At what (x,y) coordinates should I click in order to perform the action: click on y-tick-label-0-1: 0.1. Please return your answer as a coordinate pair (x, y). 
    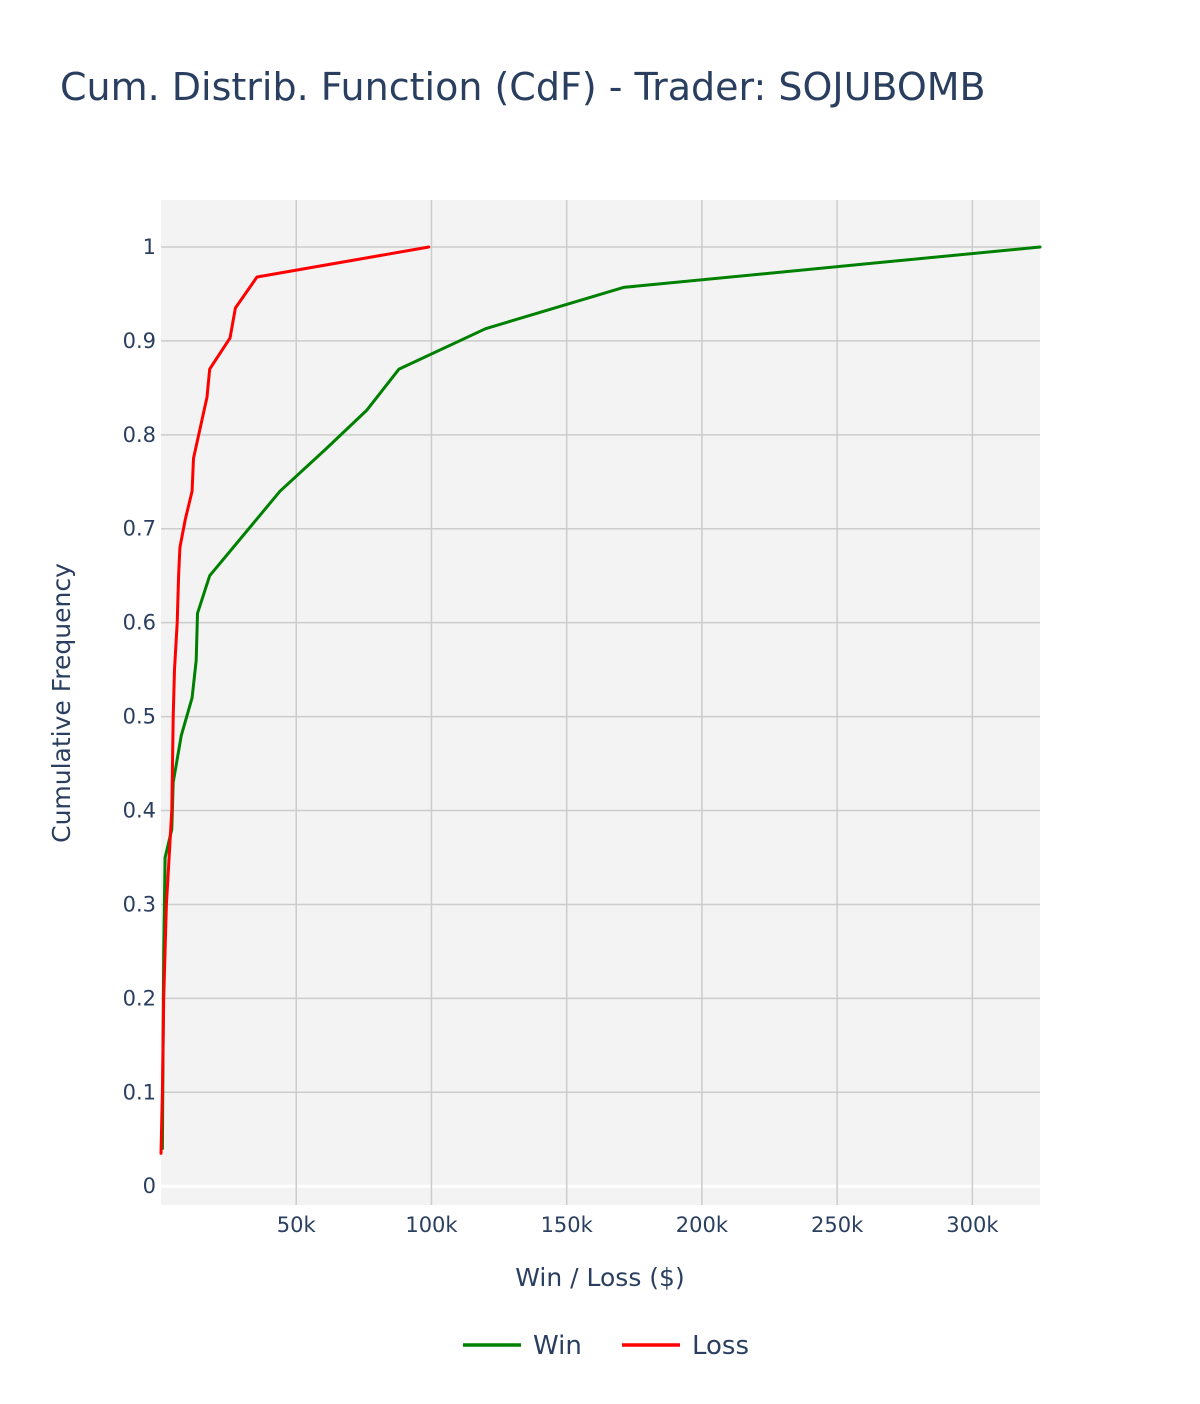
    Looking at the image, I should click on (139, 1092).